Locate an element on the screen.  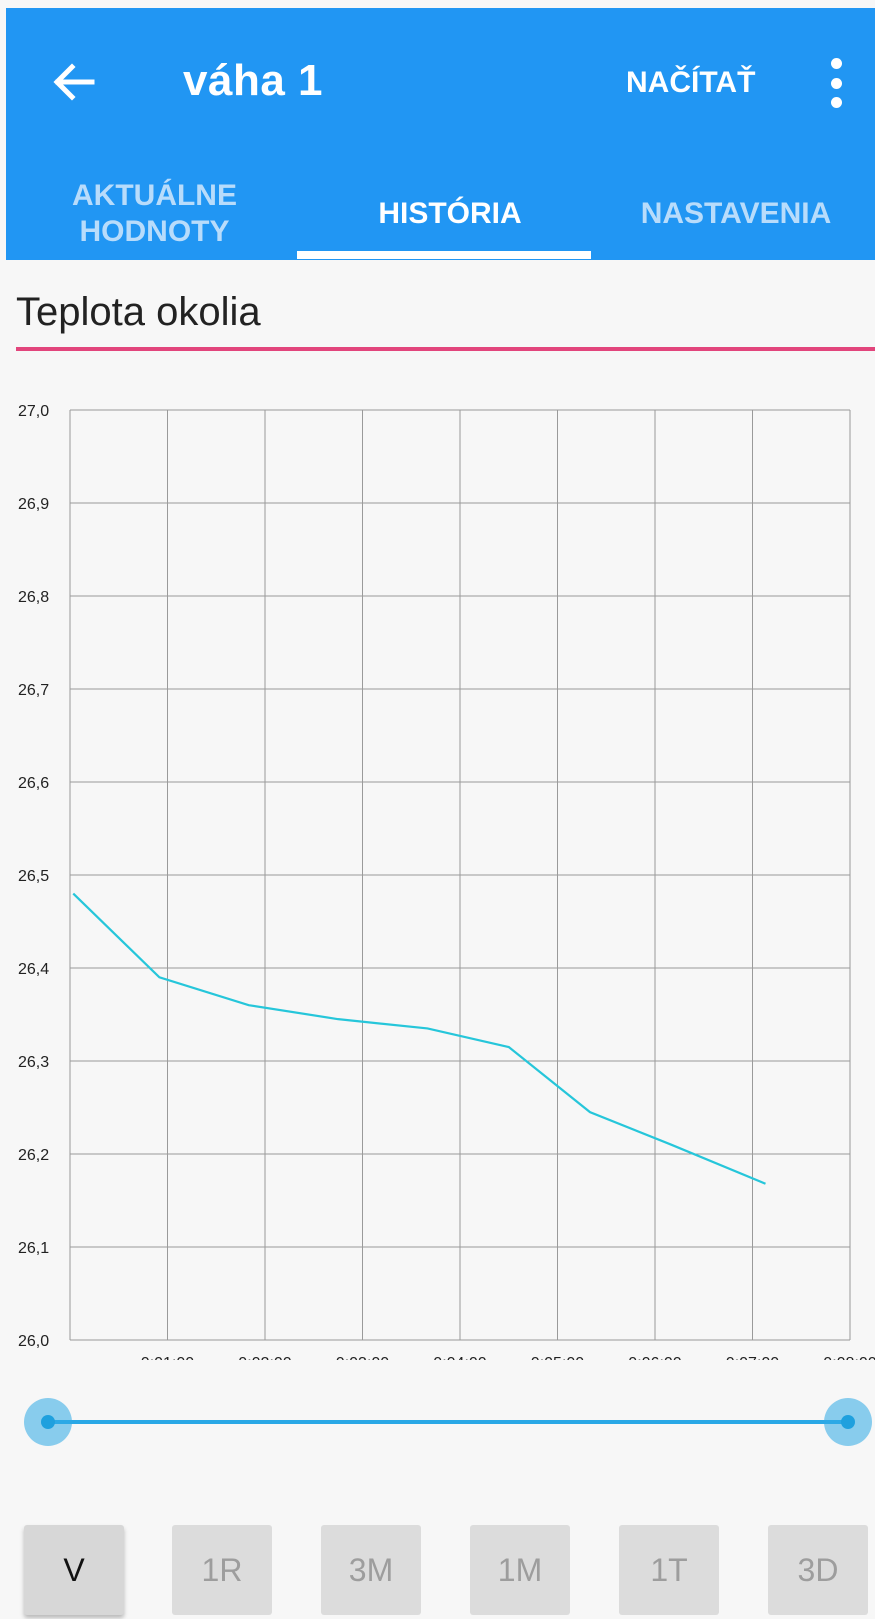
slider-track is located at coordinates (448, 1422).